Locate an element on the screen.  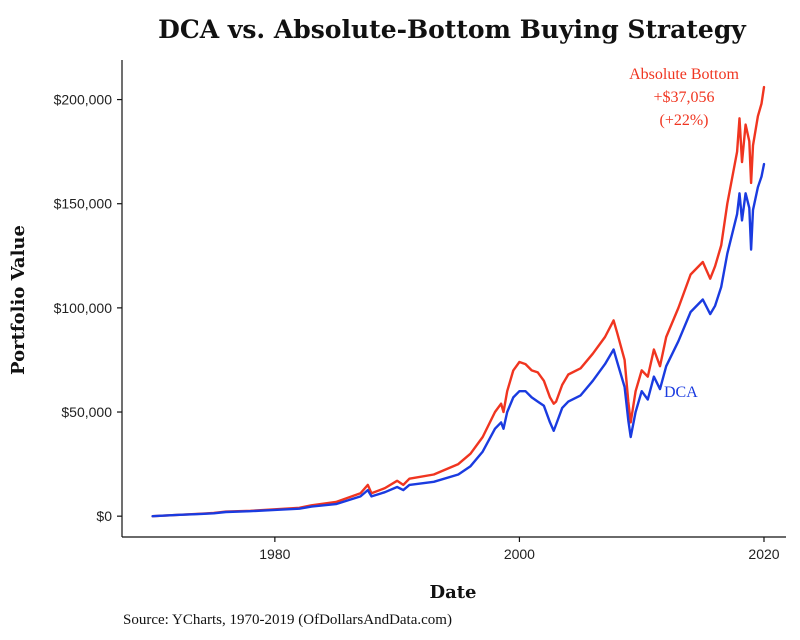
x-tick-label: 2020 is located at coordinates (763, 554).